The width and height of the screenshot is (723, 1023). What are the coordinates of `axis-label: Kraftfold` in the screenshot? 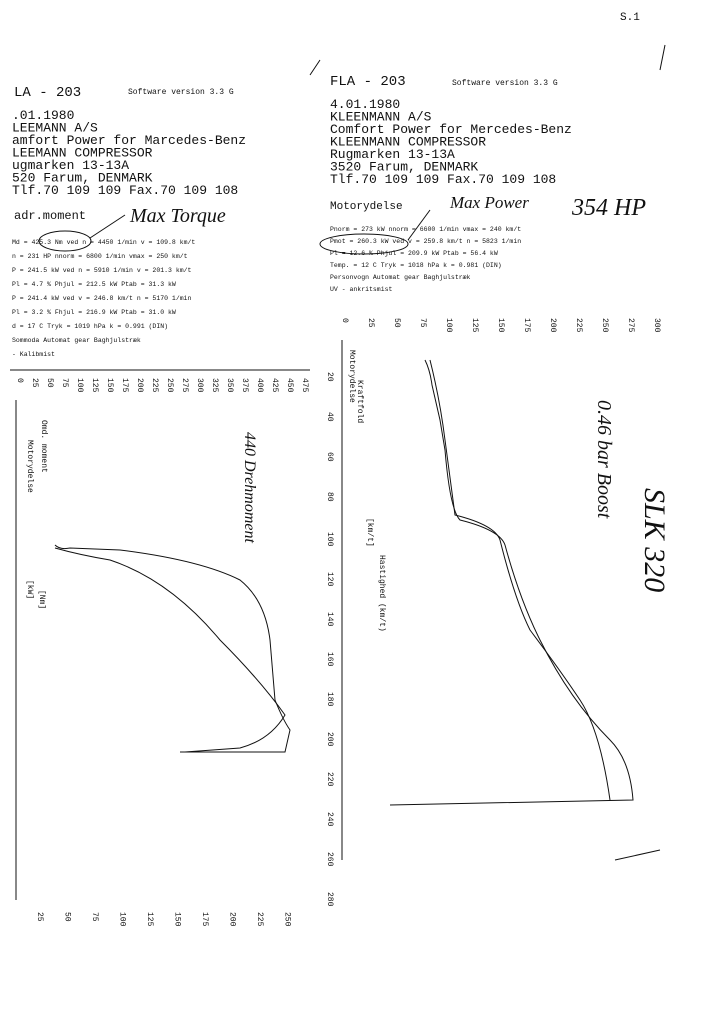 It's located at (359, 401).